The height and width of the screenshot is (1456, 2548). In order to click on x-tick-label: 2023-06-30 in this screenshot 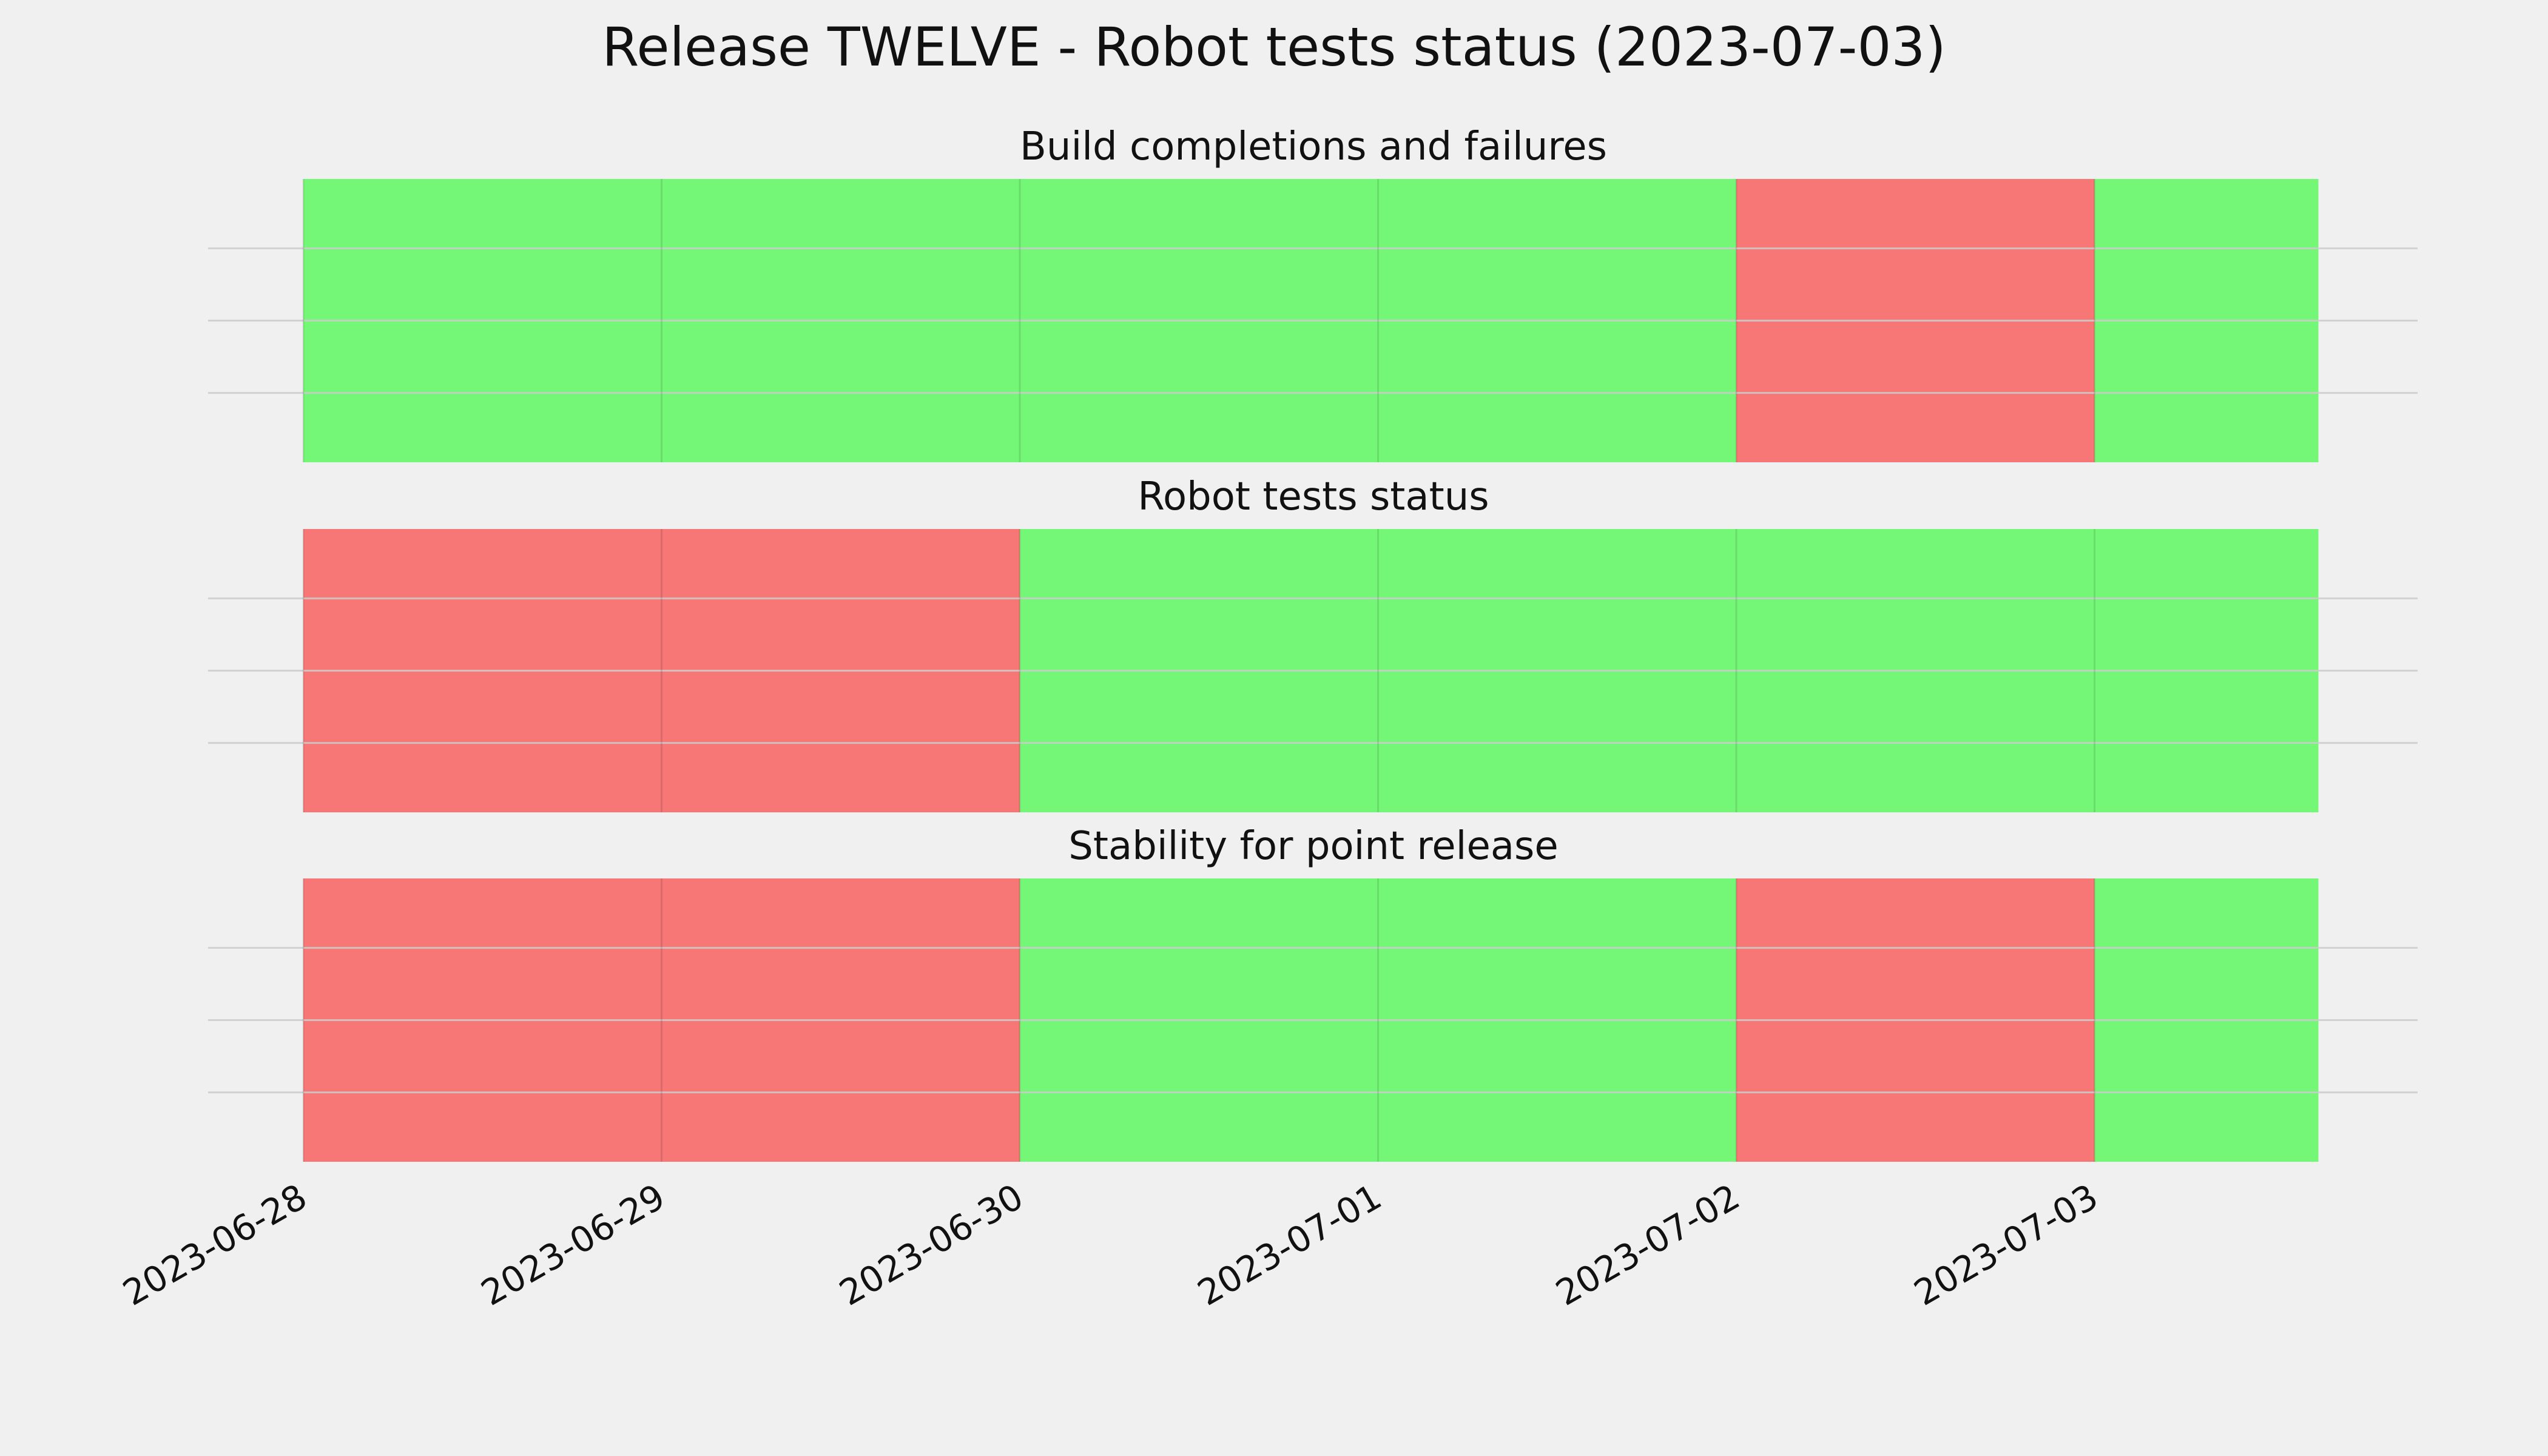, I will do `click(931, 1244)`.